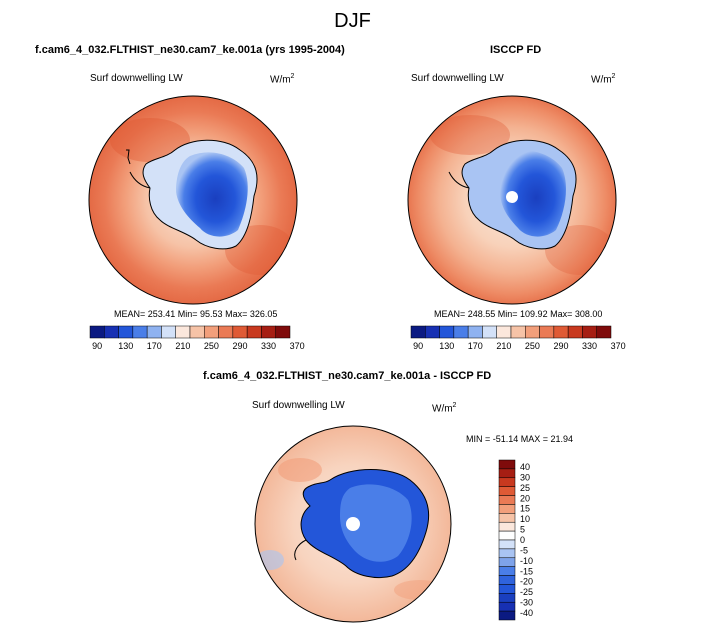 This screenshot has height=631, width=705. Describe the element at coordinates (182, 346) in the screenshot. I see `model-colorbar-tick-label: 210` at that location.